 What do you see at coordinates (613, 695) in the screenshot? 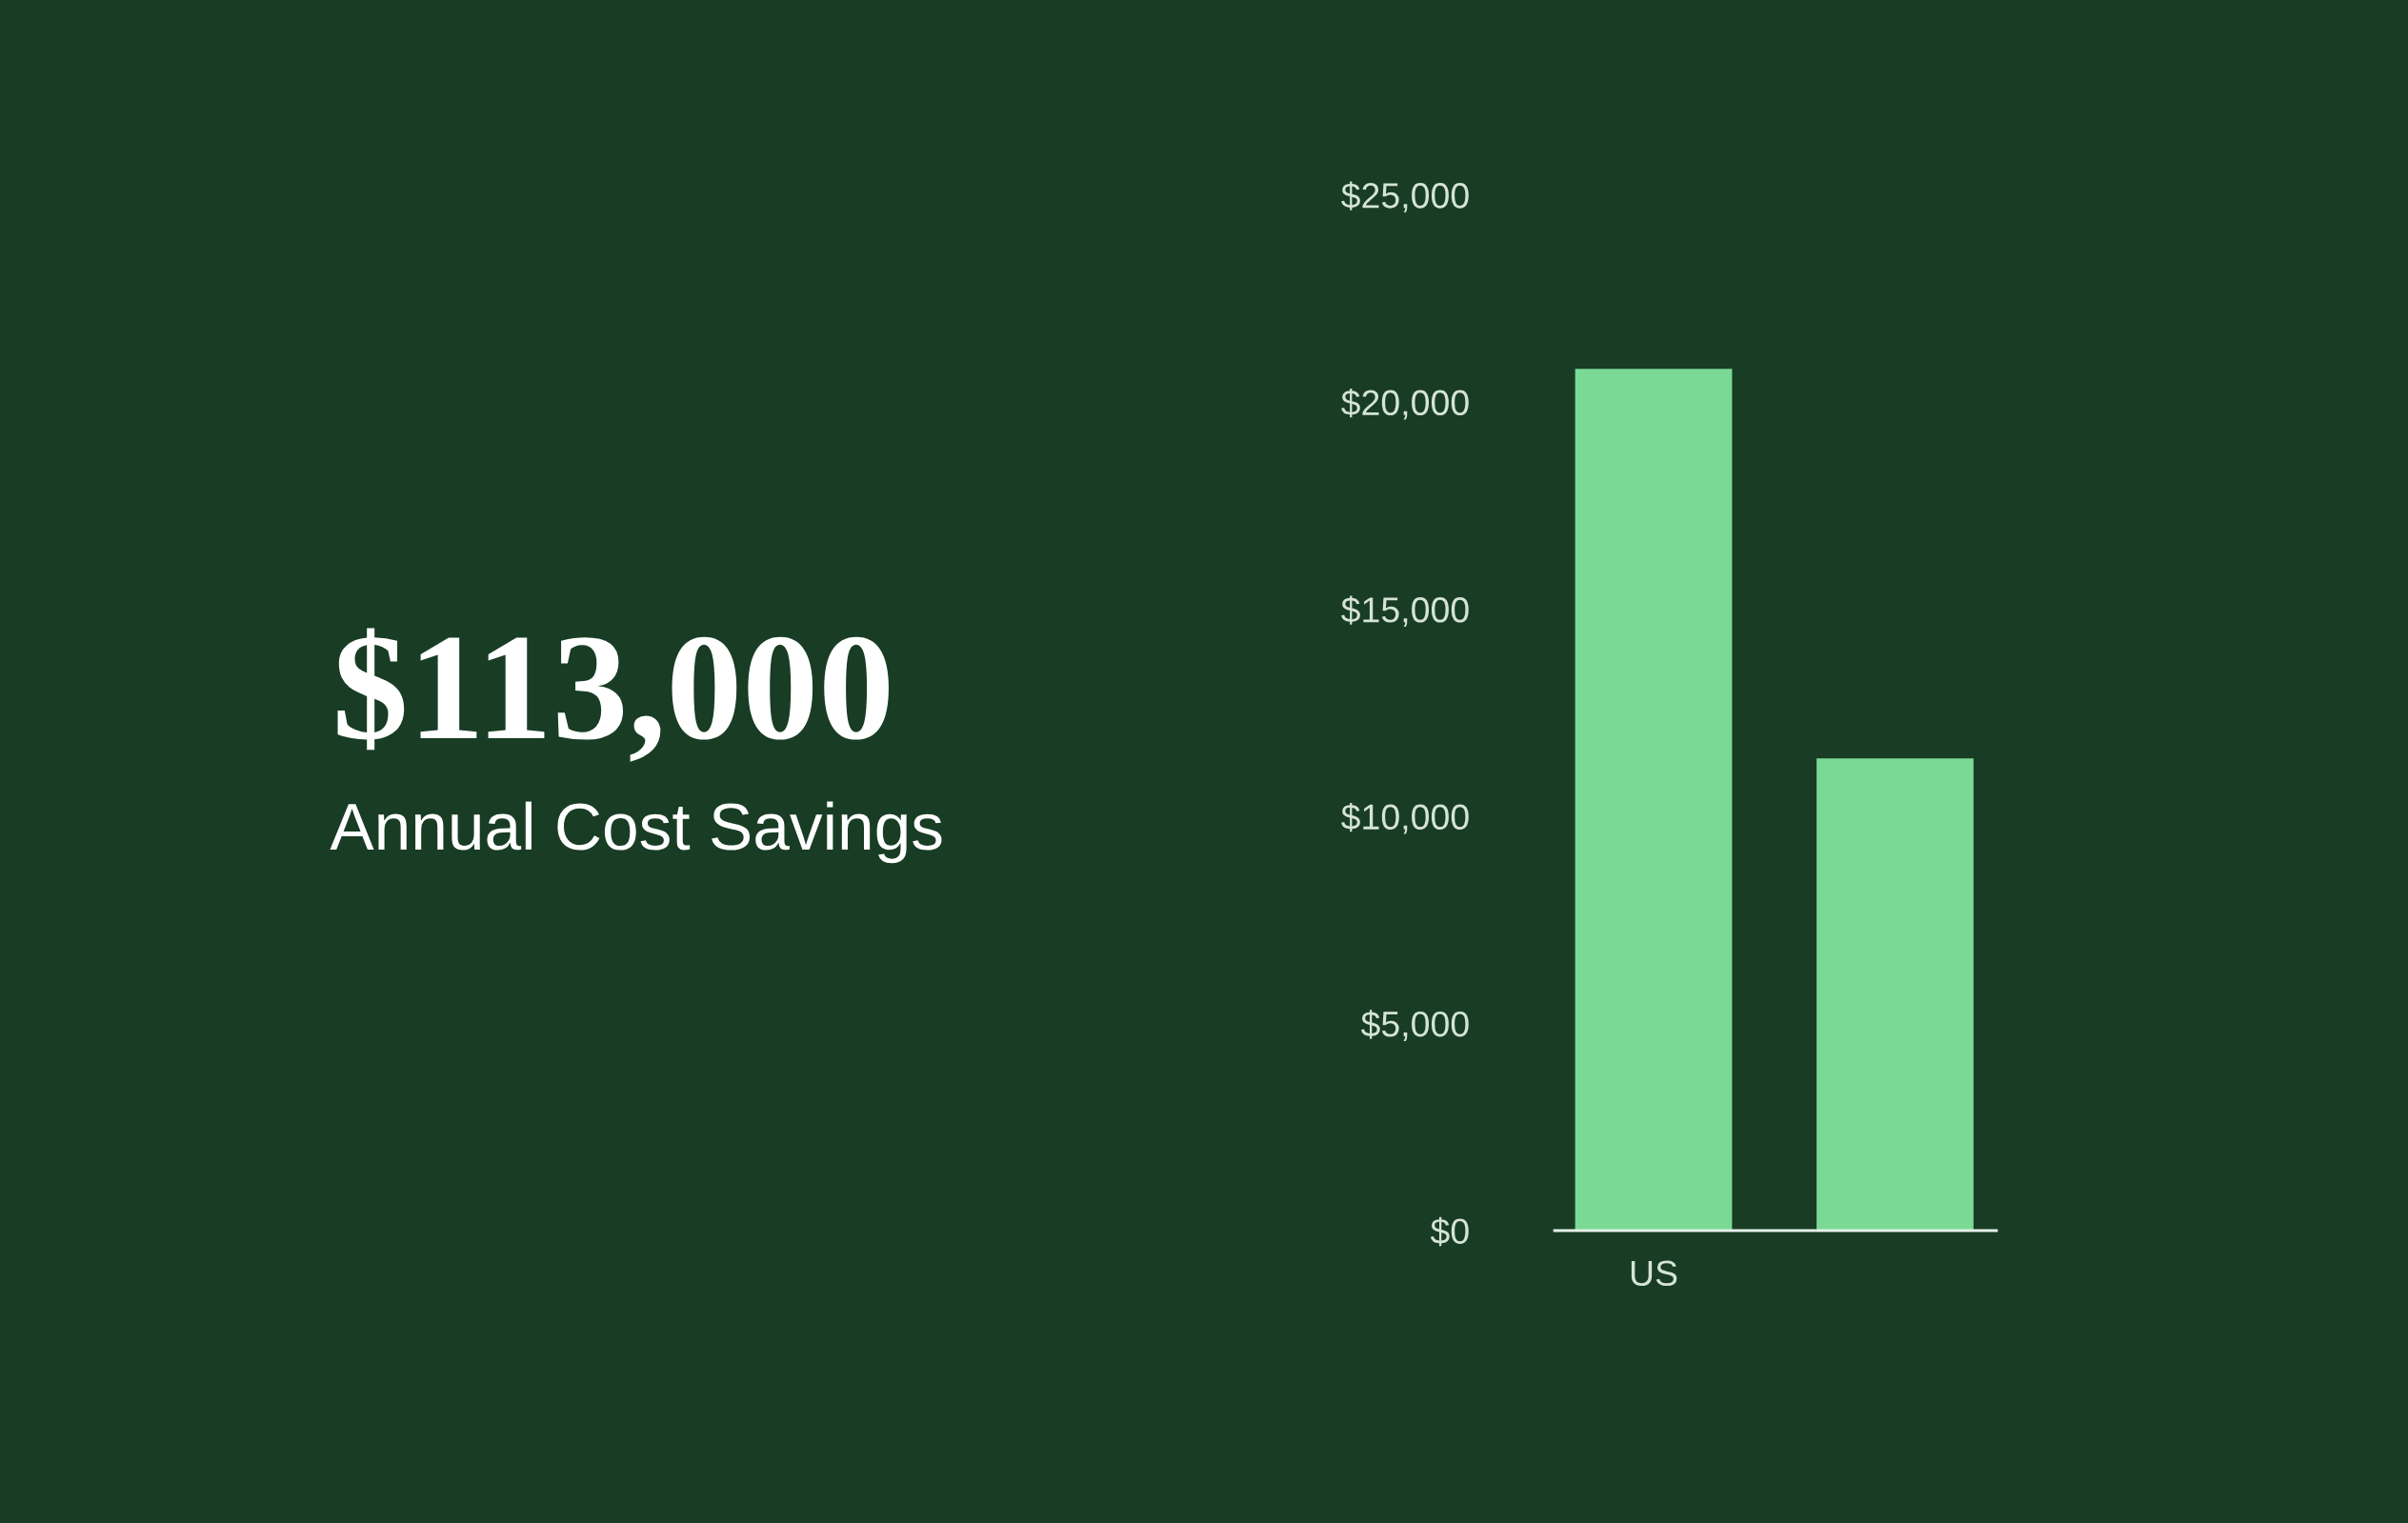
I see `text: $113,000` at bounding box center [613, 695].